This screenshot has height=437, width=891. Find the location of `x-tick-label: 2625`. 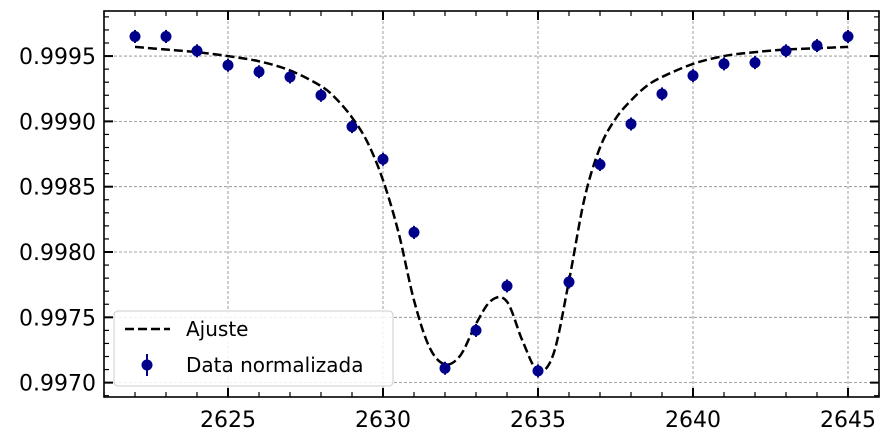

x-tick-label: 2625 is located at coordinates (228, 420).